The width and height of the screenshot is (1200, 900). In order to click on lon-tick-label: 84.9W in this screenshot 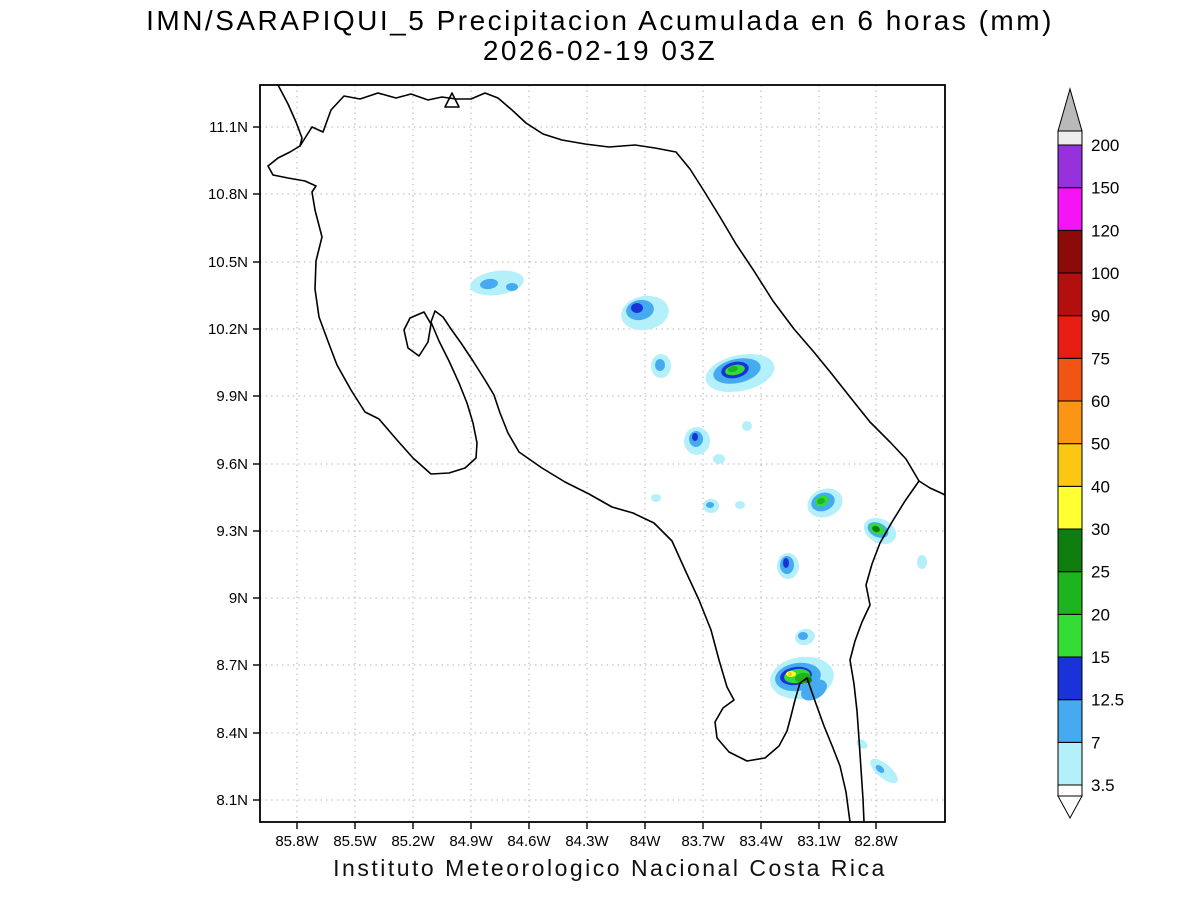, I will do `click(471, 841)`.